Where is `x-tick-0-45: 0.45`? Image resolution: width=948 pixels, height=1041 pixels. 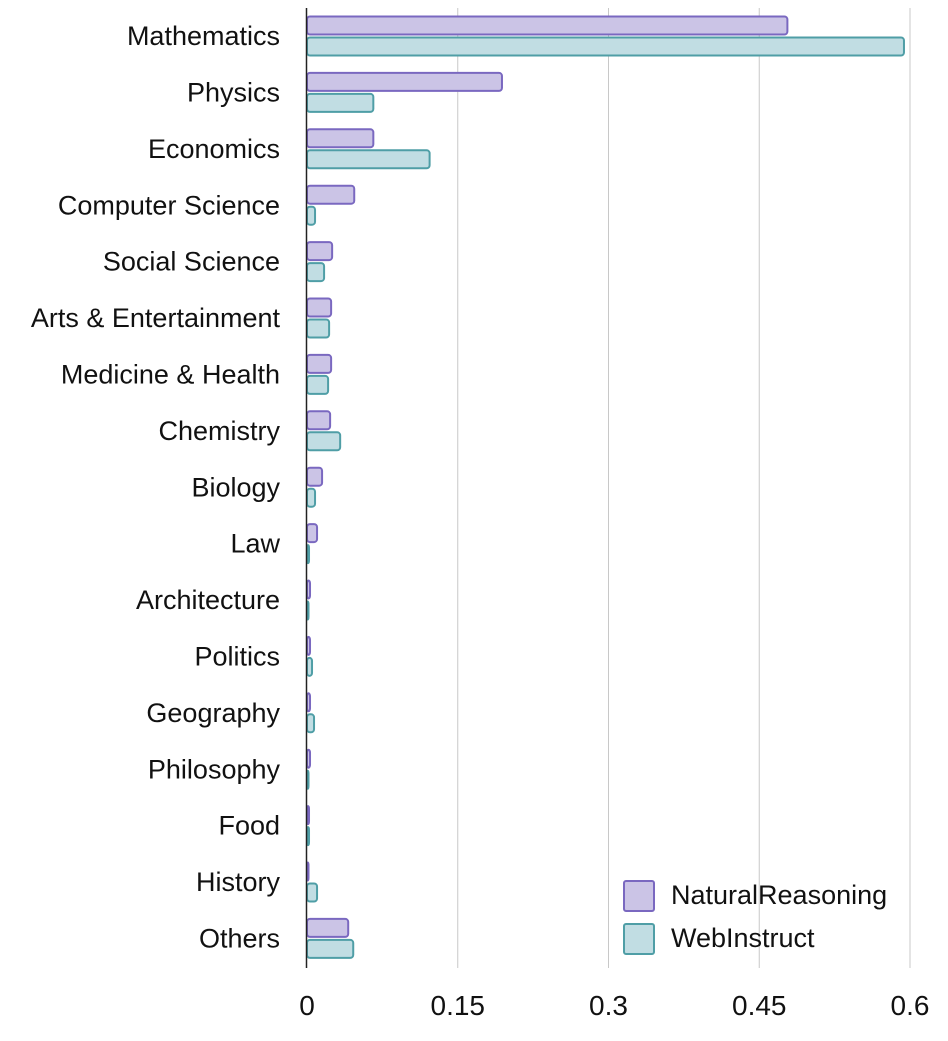
x-tick-0-45: 0.45 is located at coordinates (759, 1005).